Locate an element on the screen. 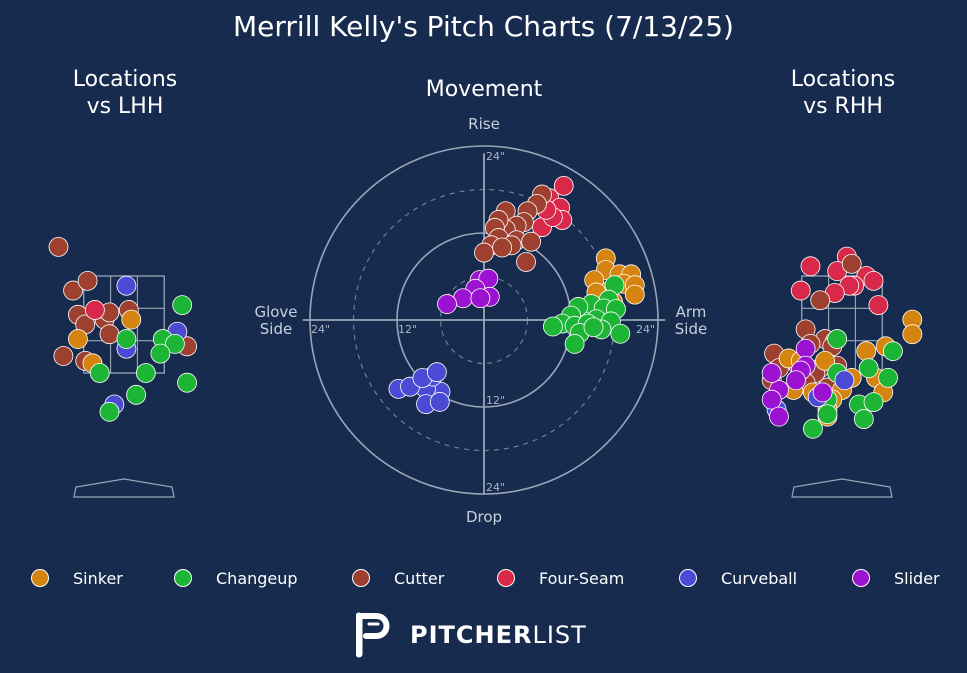 Image resolution: width=967 pixels, height=673 pixels. chart-title: Merrill Kelly's Pitch Charts (7/13/25) is located at coordinates (483, 26).